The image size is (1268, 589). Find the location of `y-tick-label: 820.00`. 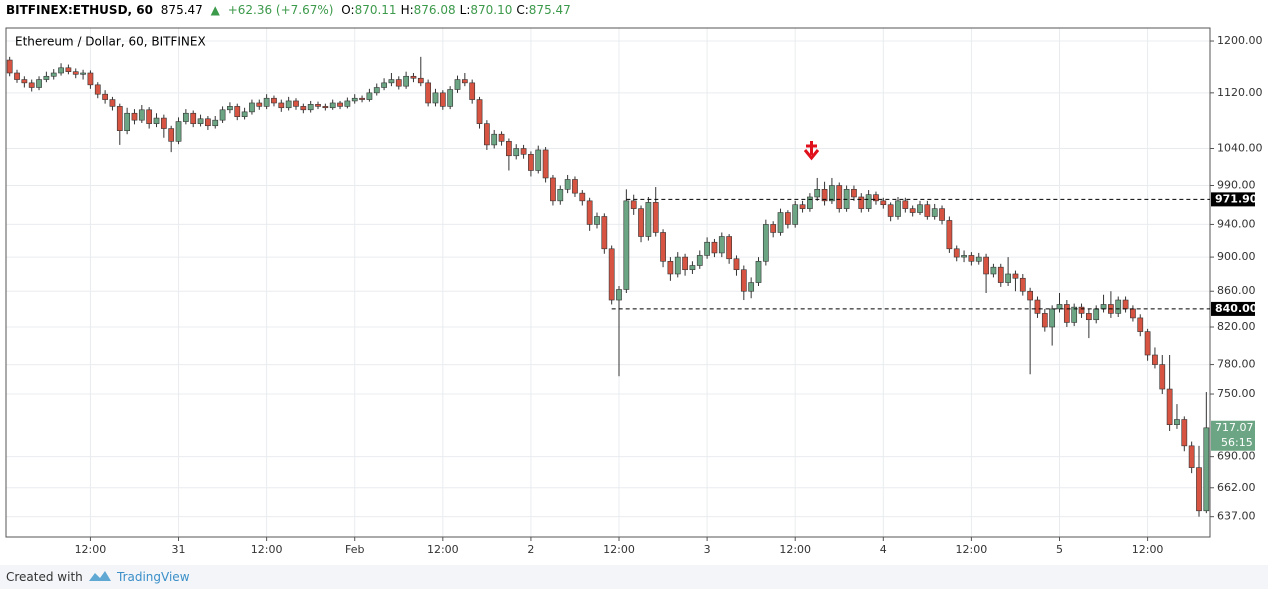

y-tick-label: 820.00 is located at coordinates (1236, 326).